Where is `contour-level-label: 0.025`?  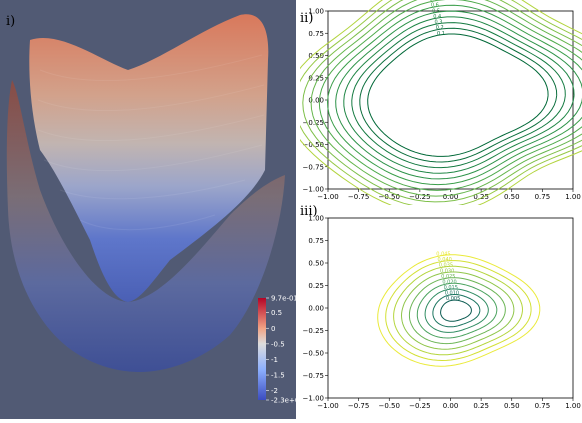
contour-level-label: 0.025 is located at coordinates (448, 277).